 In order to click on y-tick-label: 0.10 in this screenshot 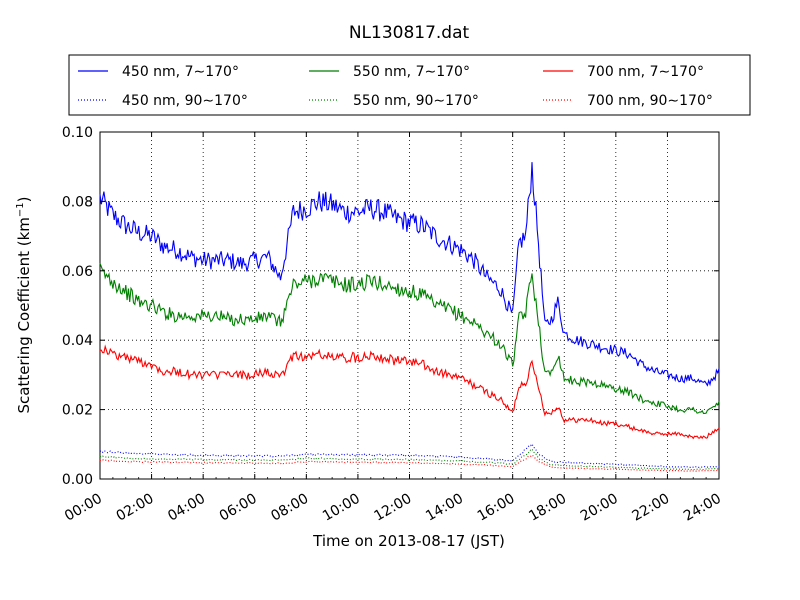, I will do `click(77, 133)`.